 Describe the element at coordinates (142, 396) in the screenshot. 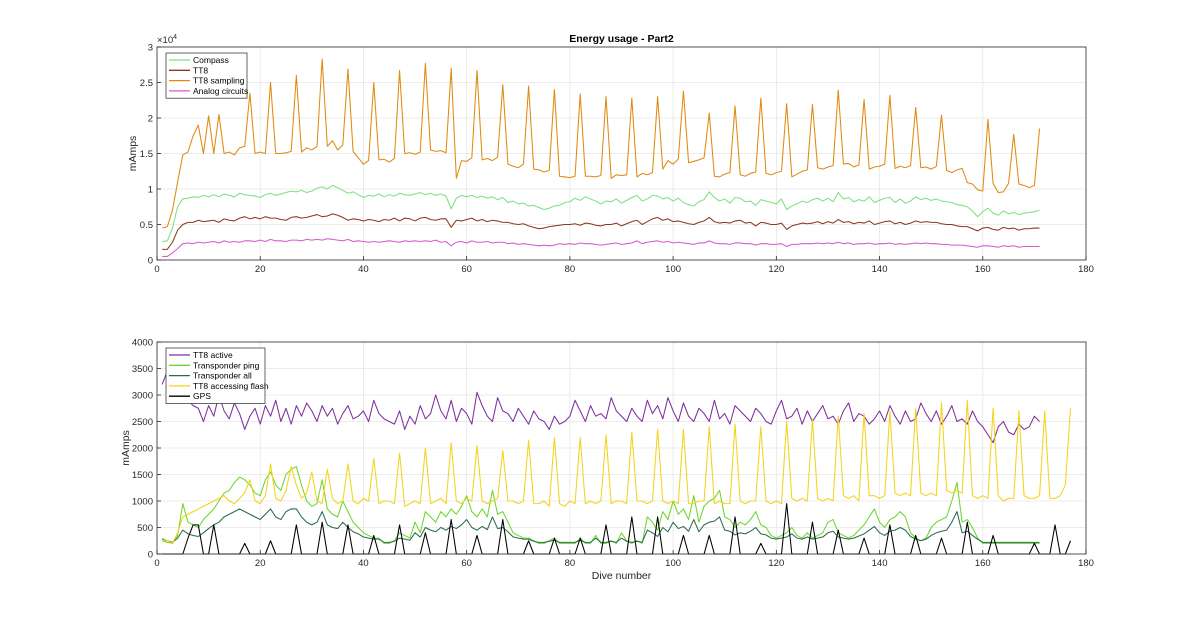

I see `y-tick-label: 3000` at that location.